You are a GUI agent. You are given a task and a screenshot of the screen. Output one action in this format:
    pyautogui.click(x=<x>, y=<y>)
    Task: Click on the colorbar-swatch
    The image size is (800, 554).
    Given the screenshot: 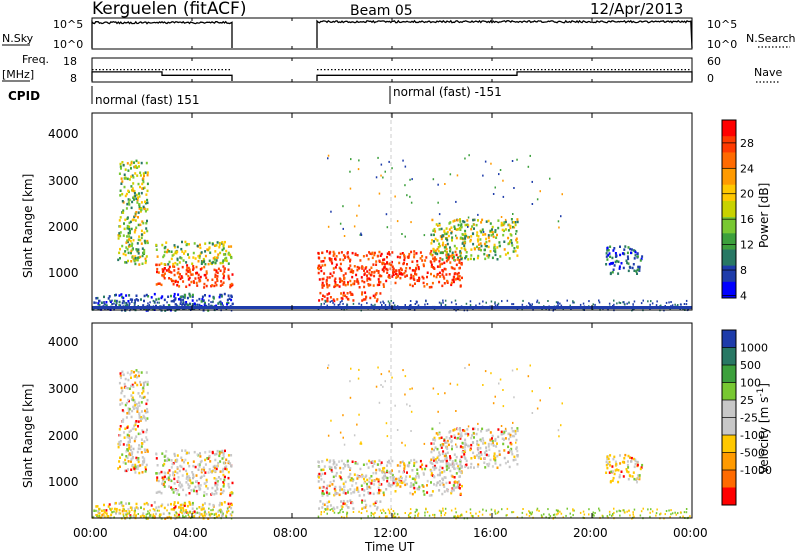 What is the action you would take?
    pyautogui.click(x=729, y=160)
    